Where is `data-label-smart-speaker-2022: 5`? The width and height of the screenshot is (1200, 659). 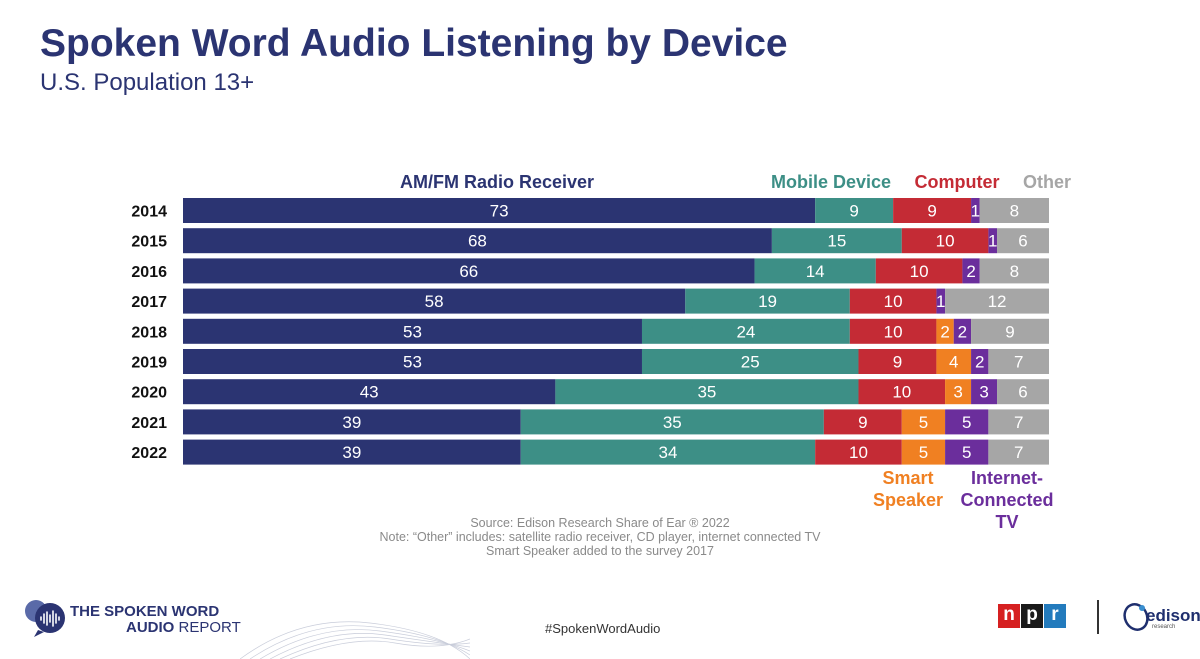 data-label-smart-speaker-2022: 5 is located at coordinates (923, 452).